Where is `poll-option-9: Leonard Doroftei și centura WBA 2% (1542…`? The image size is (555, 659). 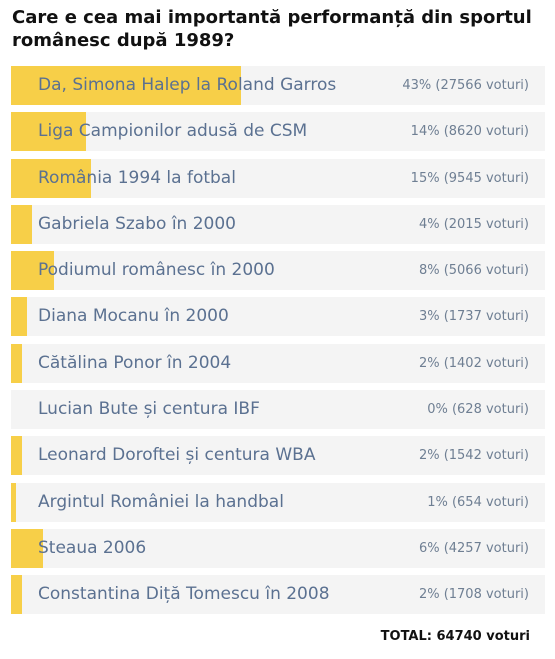
poll-option-9: Leonard Doroftei și centura WBA 2% (1542… is located at coordinates (278, 456).